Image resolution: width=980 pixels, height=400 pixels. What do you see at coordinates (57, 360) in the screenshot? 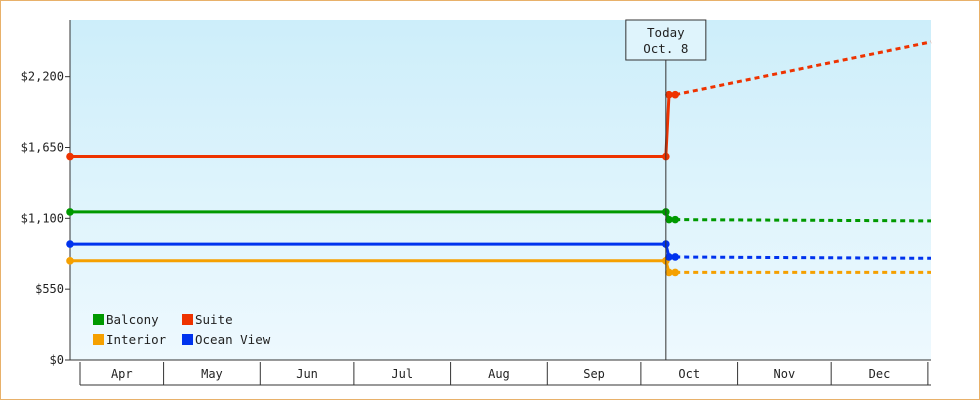
I see `y-tick-label: $0` at bounding box center [57, 360].